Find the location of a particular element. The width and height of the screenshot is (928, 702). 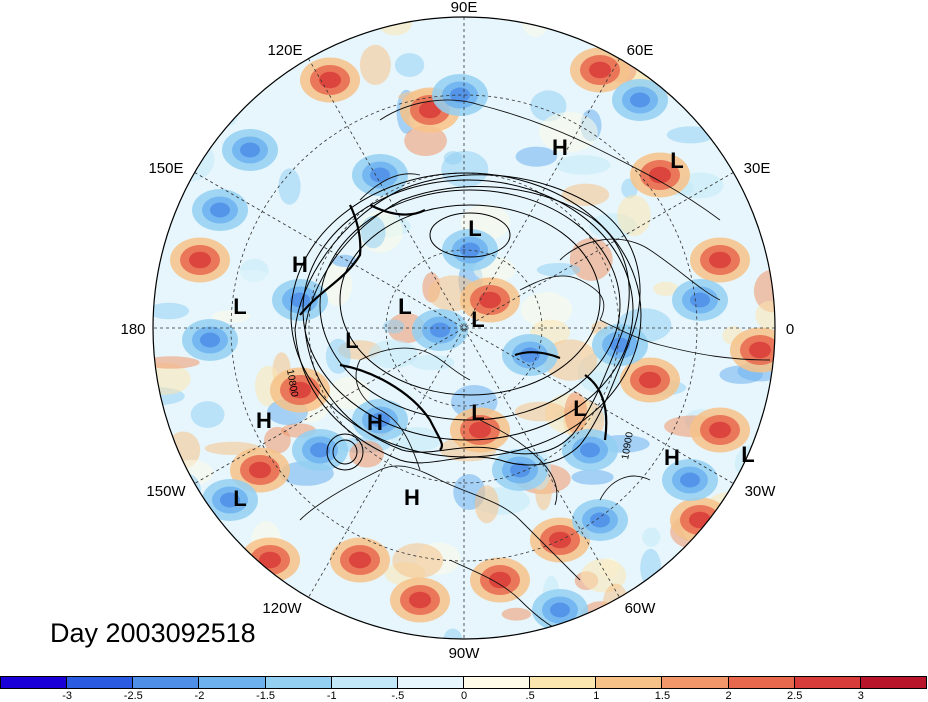

longitude-label: 150E is located at coordinates (165, 168).